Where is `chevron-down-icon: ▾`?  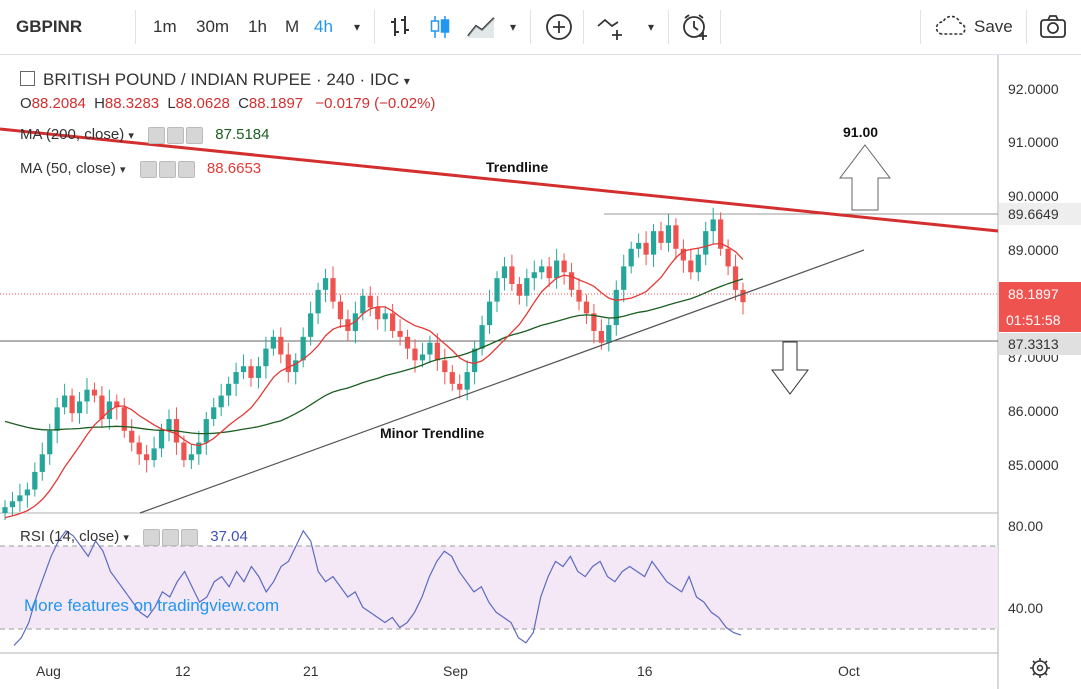 chevron-down-icon: ▾ is located at coordinates (406, 81).